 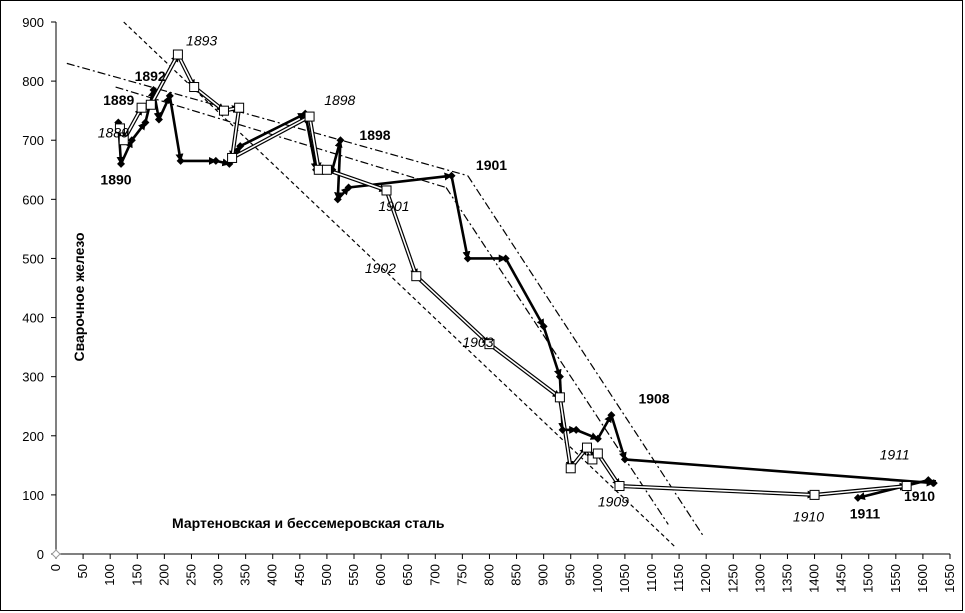 I want to click on x-tick-label: 200, so click(x=163, y=575).